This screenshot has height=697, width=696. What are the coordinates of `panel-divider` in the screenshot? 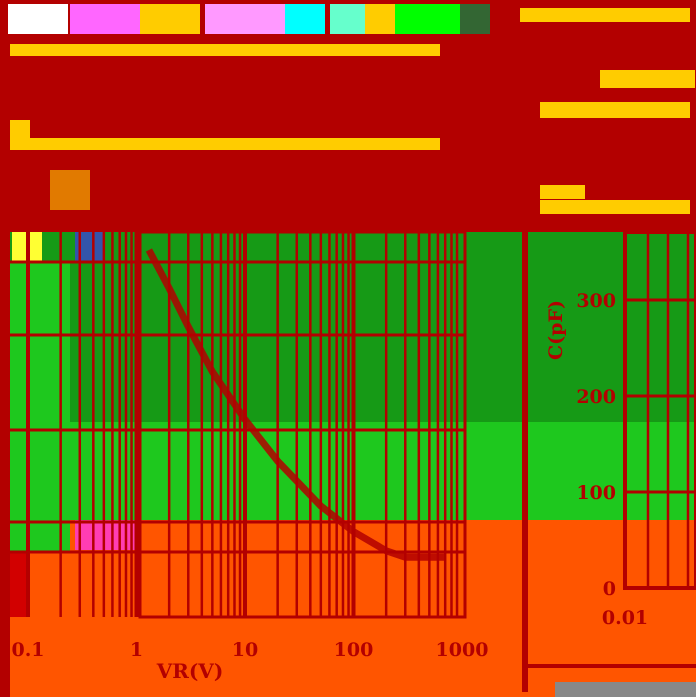 It's located at (525, 462).